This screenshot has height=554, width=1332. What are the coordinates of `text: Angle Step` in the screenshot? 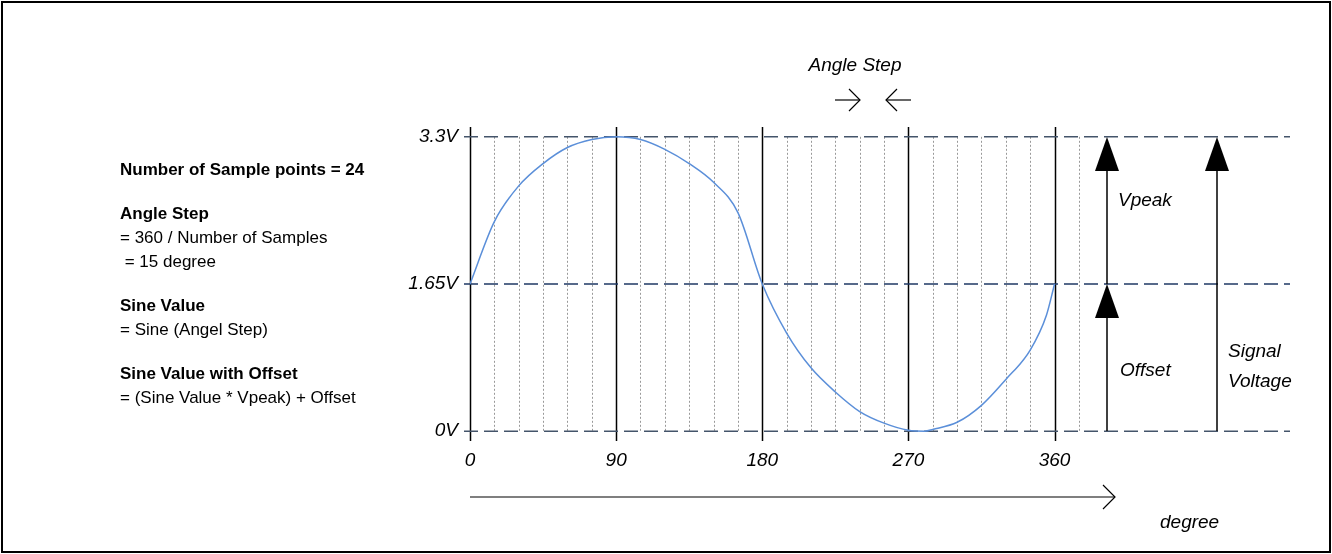 It's located at (855, 65).